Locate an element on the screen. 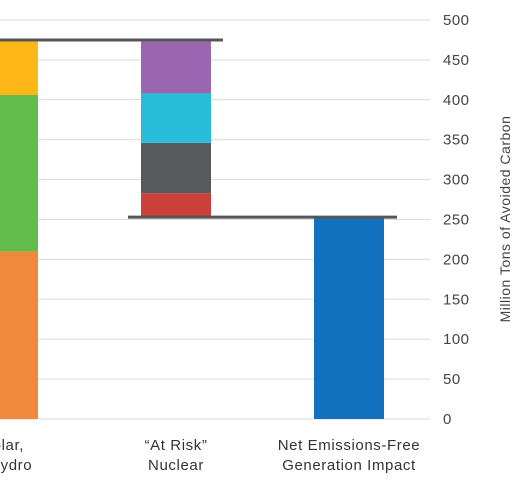 This screenshot has height=494, width=525. y-tick-label: 500 is located at coordinates (456, 20).